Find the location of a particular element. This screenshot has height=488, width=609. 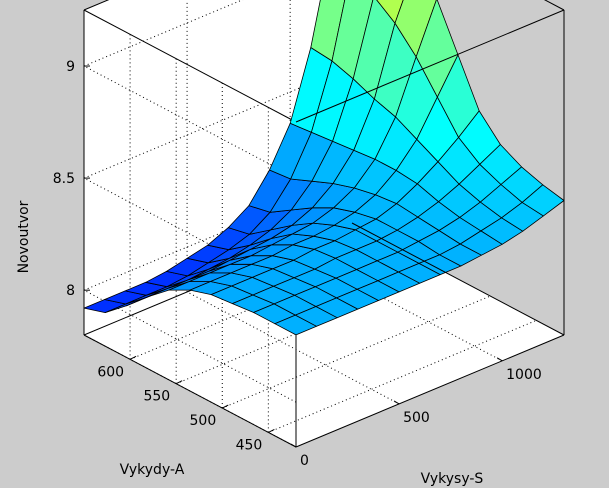

y-tick-label: 450 is located at coordinates (249, 445).